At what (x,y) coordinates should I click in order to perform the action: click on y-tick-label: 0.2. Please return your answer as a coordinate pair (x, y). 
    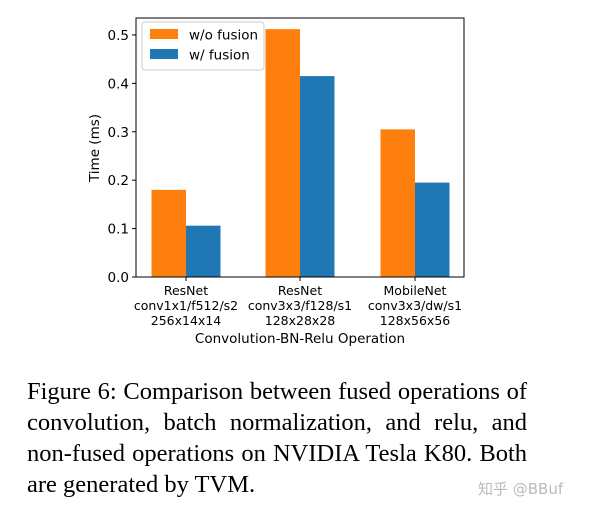
    Looking at the image, I should click on (118, 181).